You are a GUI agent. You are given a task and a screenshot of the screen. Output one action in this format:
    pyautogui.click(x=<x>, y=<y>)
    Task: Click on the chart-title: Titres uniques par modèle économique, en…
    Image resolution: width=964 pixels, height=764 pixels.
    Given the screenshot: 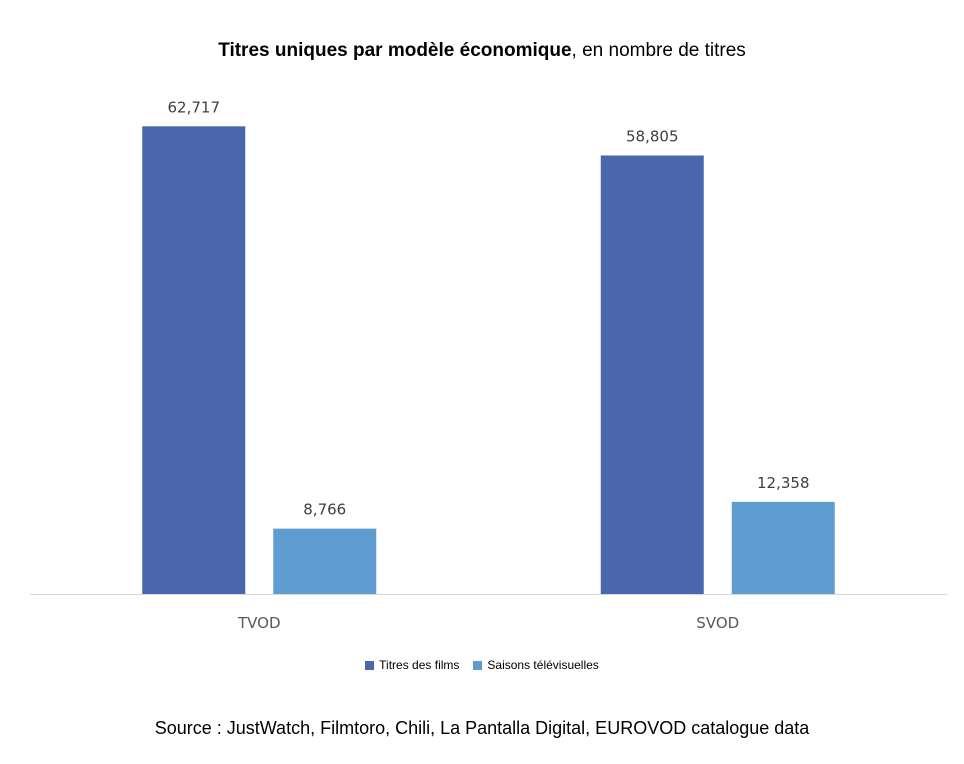 What is the action you would take?
    pyautogui.click(x=482, y=51)
    